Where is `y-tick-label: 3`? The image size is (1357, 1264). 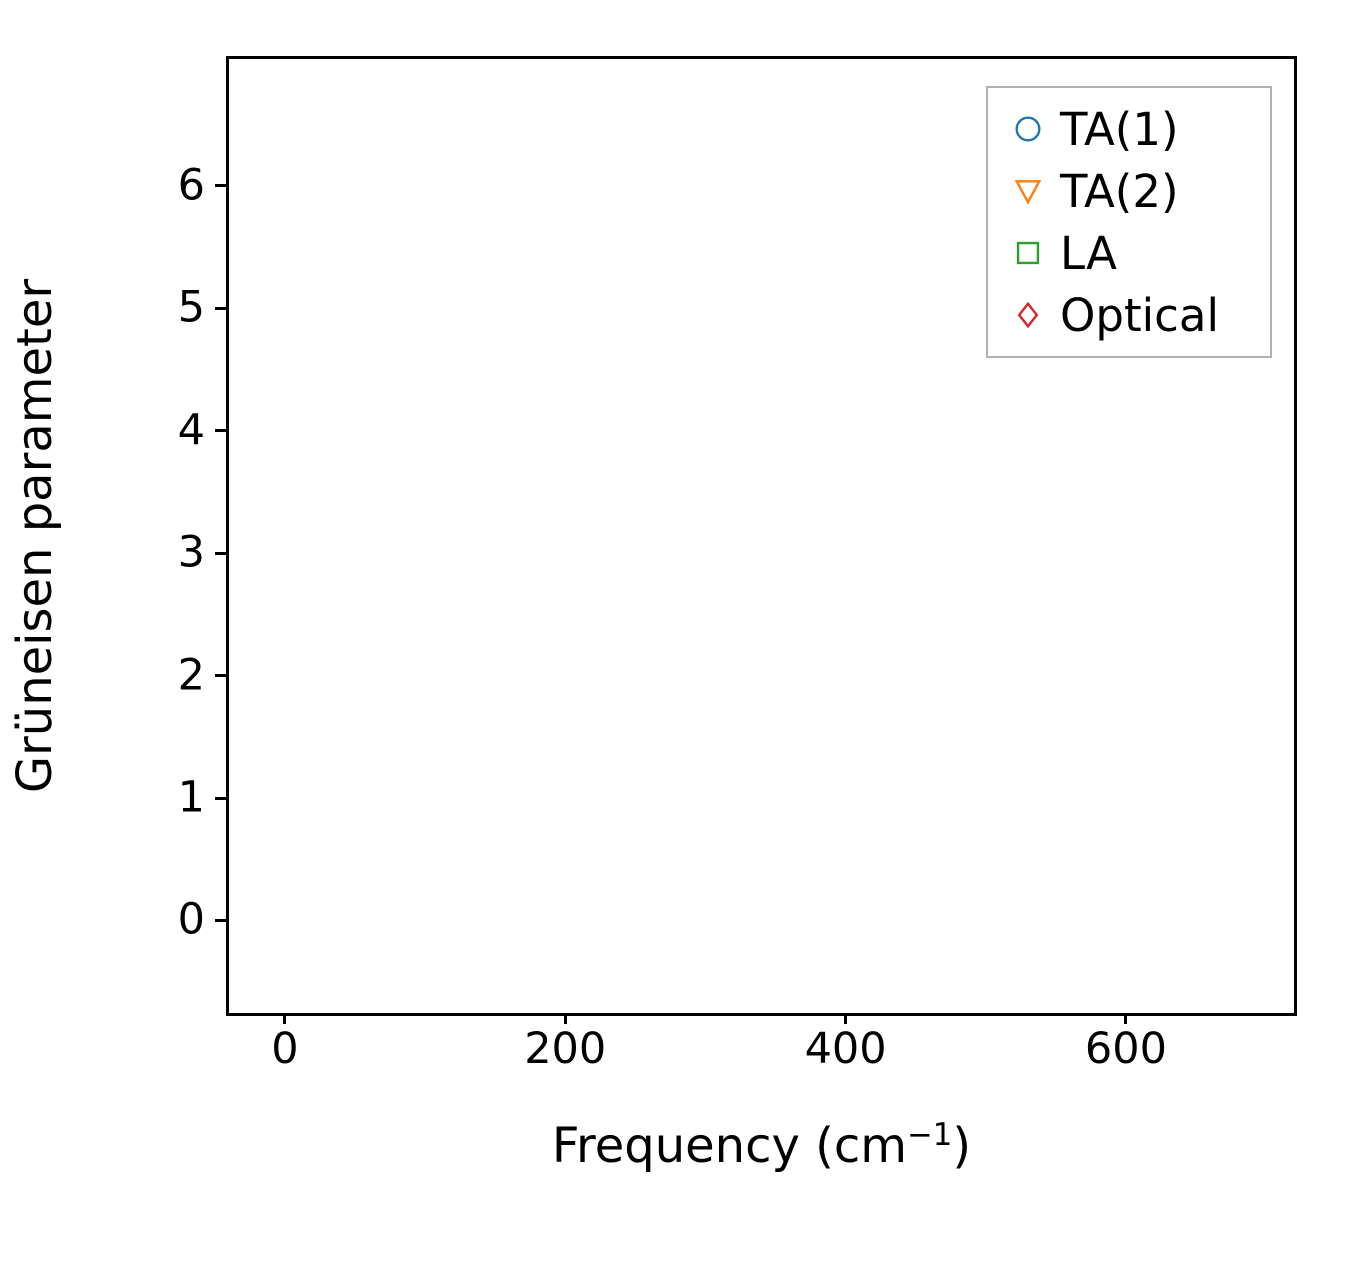
y-tick-label: 3 is located at coordinates (191, 552).